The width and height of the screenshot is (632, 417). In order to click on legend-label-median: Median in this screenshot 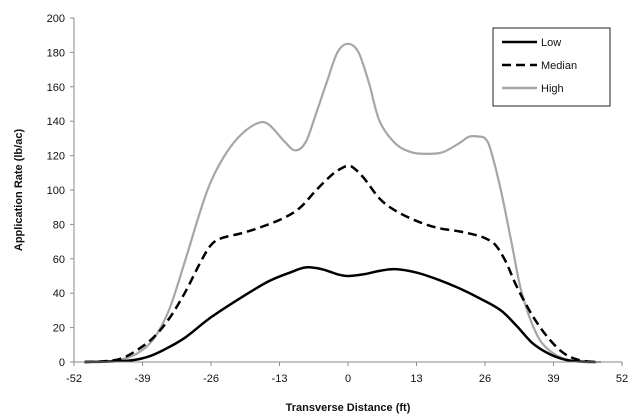, I will do `click(559, 66)`.